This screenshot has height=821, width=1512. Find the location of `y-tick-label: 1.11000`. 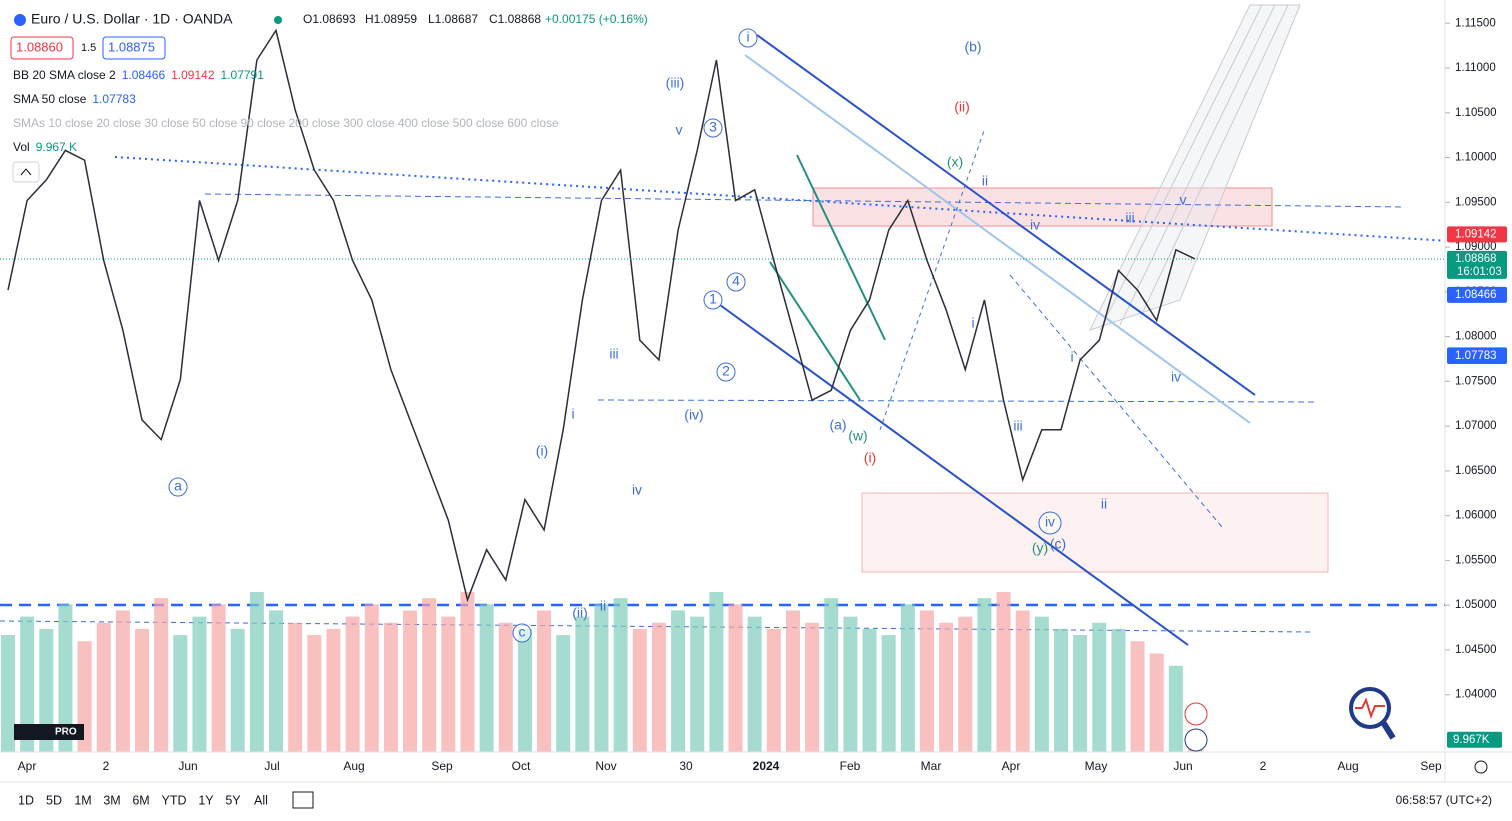

y-tick-label: 1.11000 is located at coordinates (1475, 68).